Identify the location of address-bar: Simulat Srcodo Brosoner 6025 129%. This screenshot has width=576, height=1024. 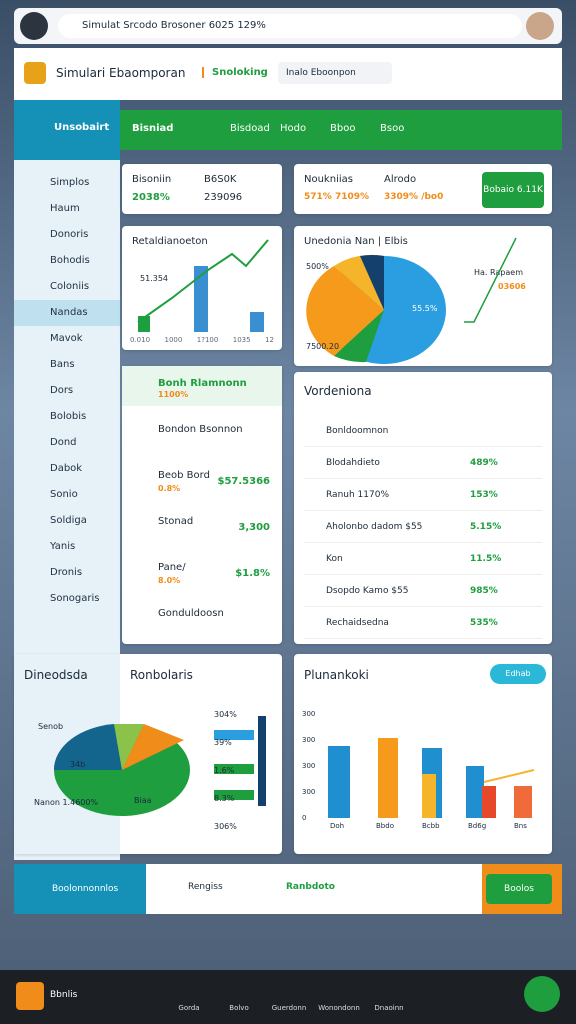
(290, 26).